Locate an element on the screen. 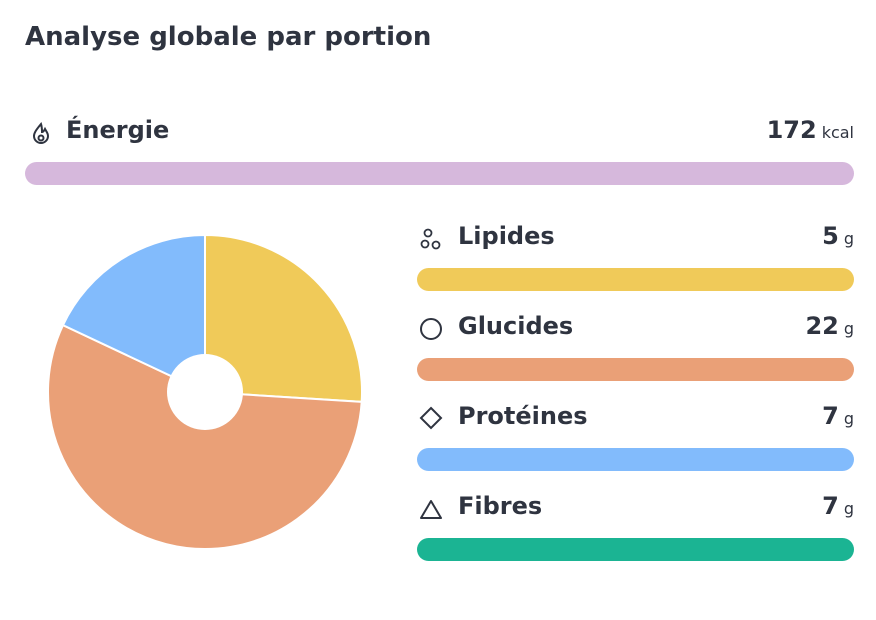 The image size is (876, 620). pie-hole is located at coordinates (205, 392).